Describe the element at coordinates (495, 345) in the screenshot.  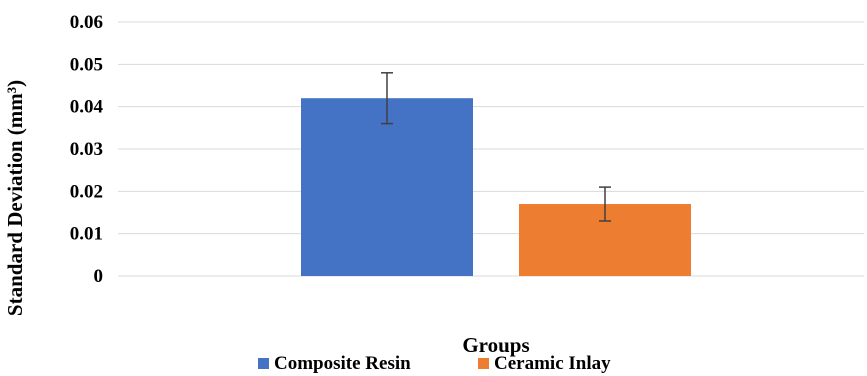
I see `x-axis-title: Groups` at that location.